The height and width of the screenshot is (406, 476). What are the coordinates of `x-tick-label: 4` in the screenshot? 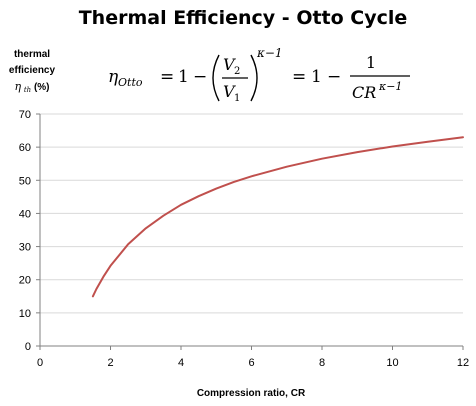 It's located at (181, 363).